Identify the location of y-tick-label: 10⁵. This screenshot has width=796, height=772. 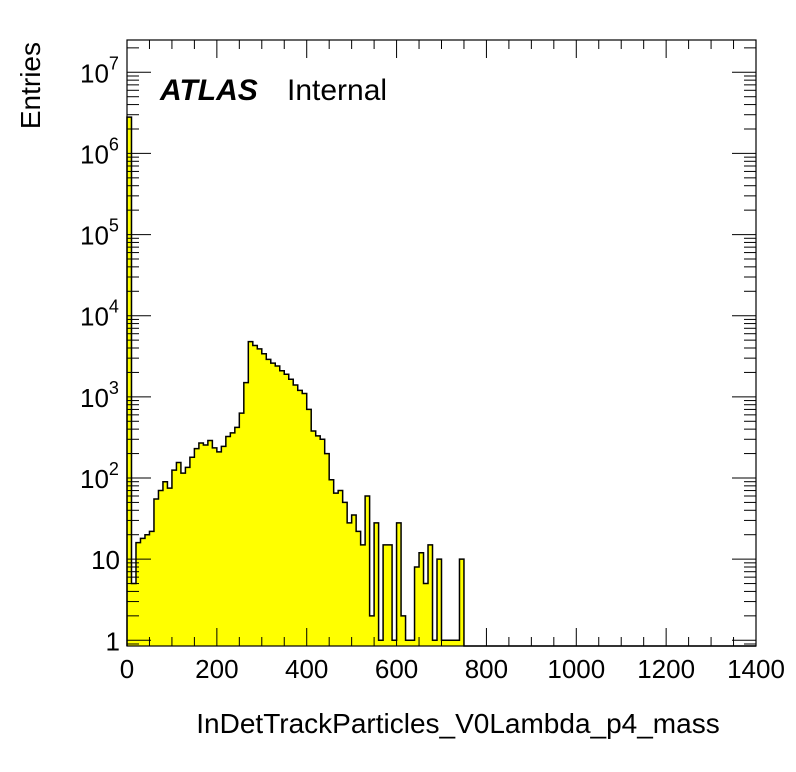
(99, 233).